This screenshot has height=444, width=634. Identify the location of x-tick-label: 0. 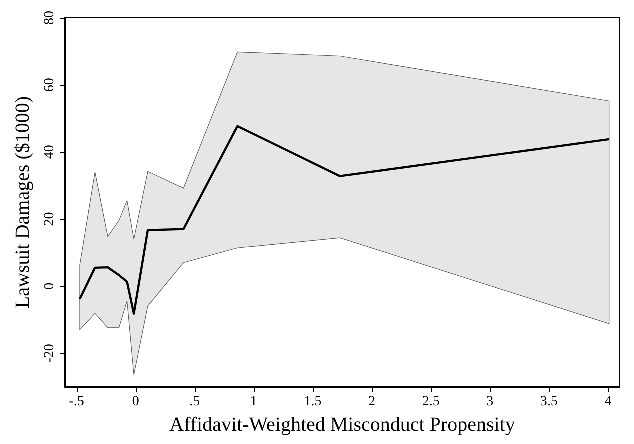
(136, 402).